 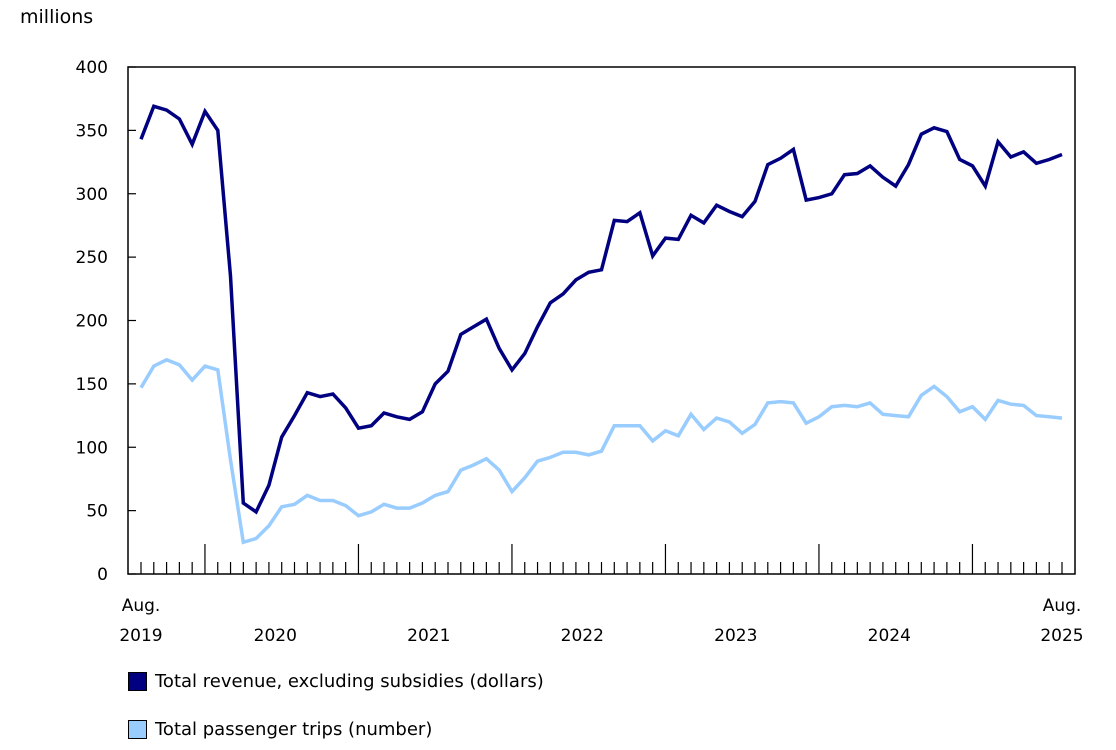 I want to click on x-tick-label-year: 2019, so click(x=140, y=636).